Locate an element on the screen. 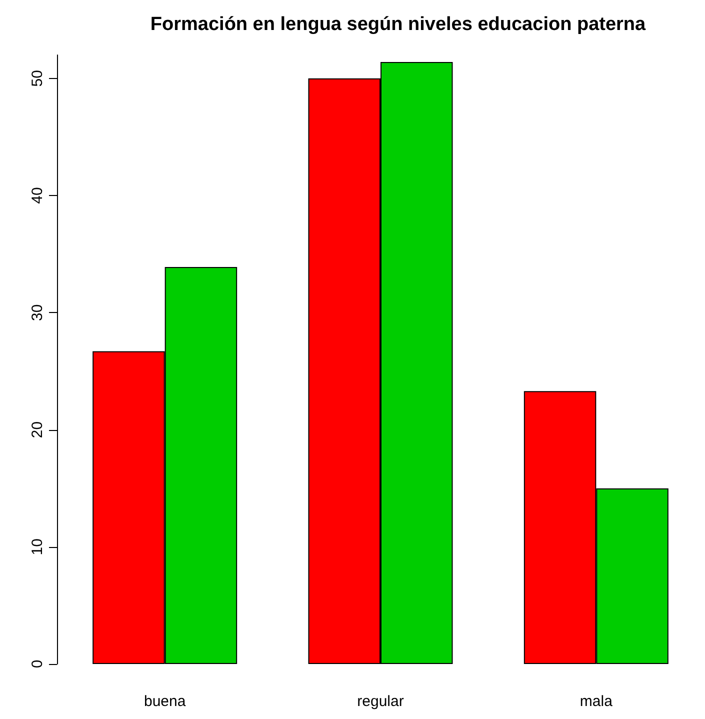  y-tick-label: 10 is located at coordinates (37, 547).